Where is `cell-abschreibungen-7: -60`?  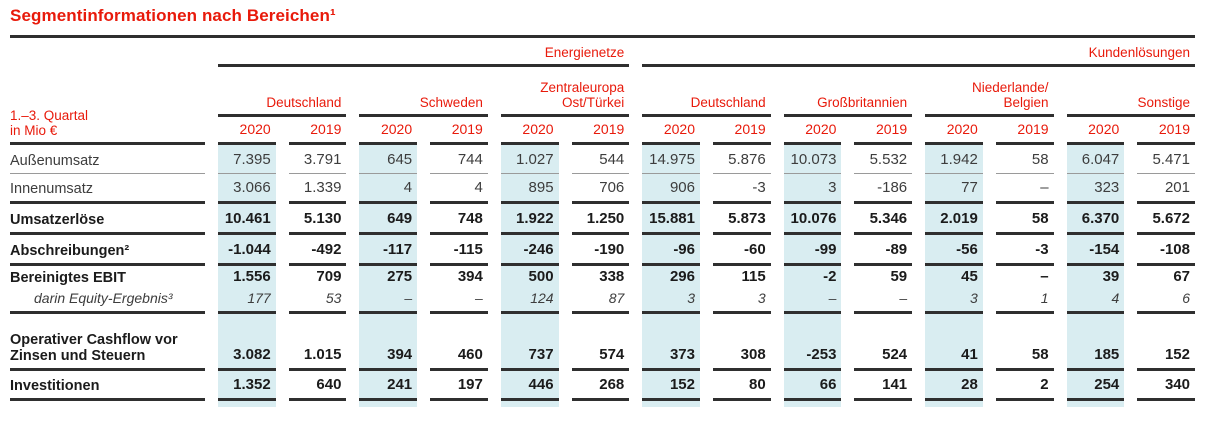 cell-abschreibungen-7: -60 is located at coordinates (742, 250).